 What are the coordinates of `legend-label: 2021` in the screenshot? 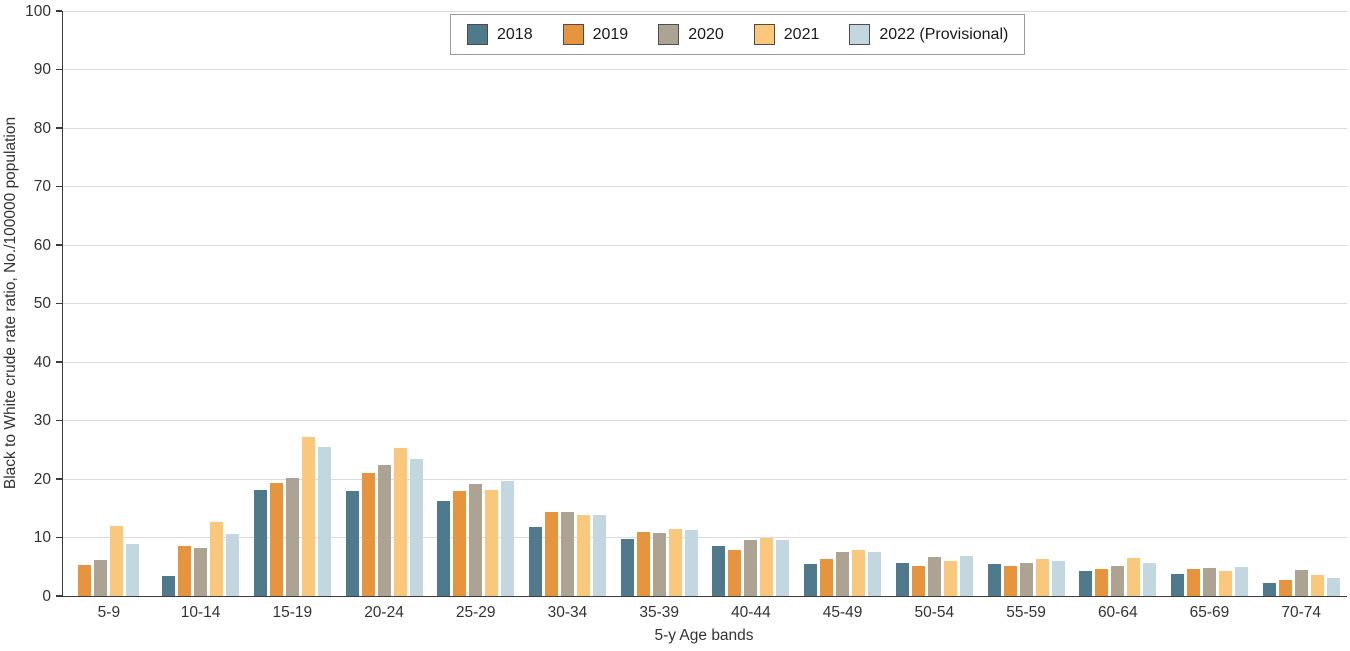 It's located at (801, 34).